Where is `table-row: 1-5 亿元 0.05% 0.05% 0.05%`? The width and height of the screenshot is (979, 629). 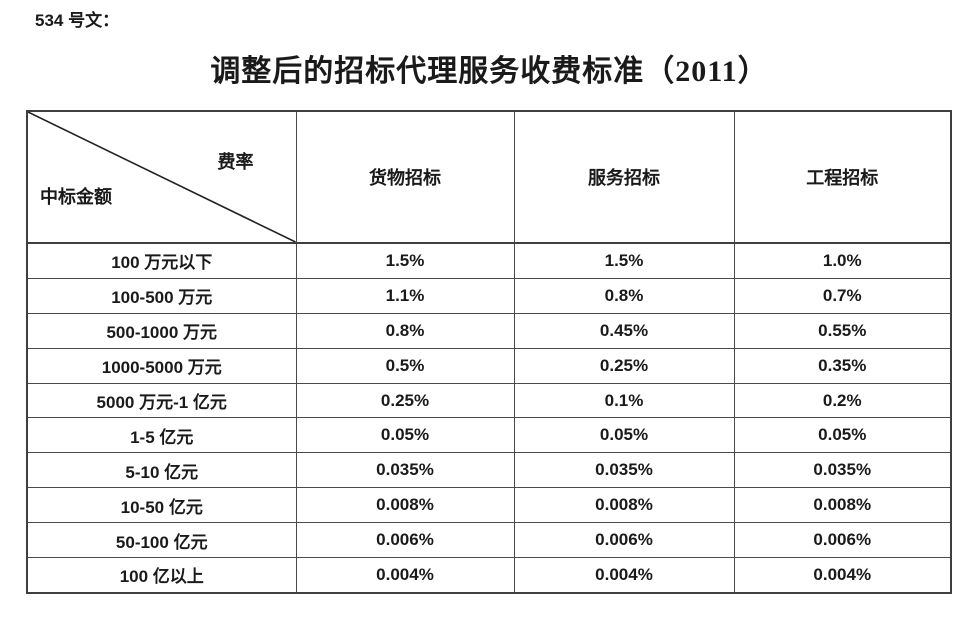
table-row: 1-5 亿元 0.05% 0.05% 0.05% is located at coordinates (489, 435).